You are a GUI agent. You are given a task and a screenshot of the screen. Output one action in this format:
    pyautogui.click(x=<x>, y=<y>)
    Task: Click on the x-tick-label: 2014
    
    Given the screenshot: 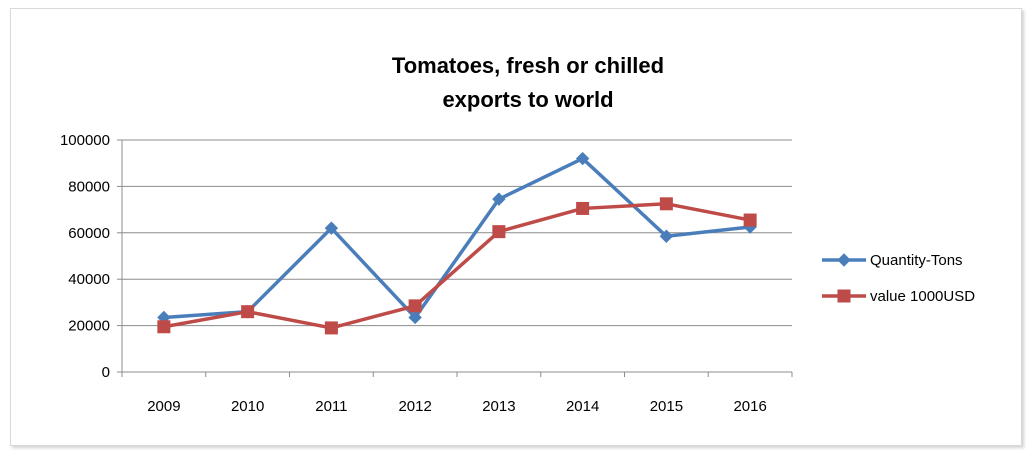 What is the action you would take?
    pyautogui.click(x=582, y=406)
    